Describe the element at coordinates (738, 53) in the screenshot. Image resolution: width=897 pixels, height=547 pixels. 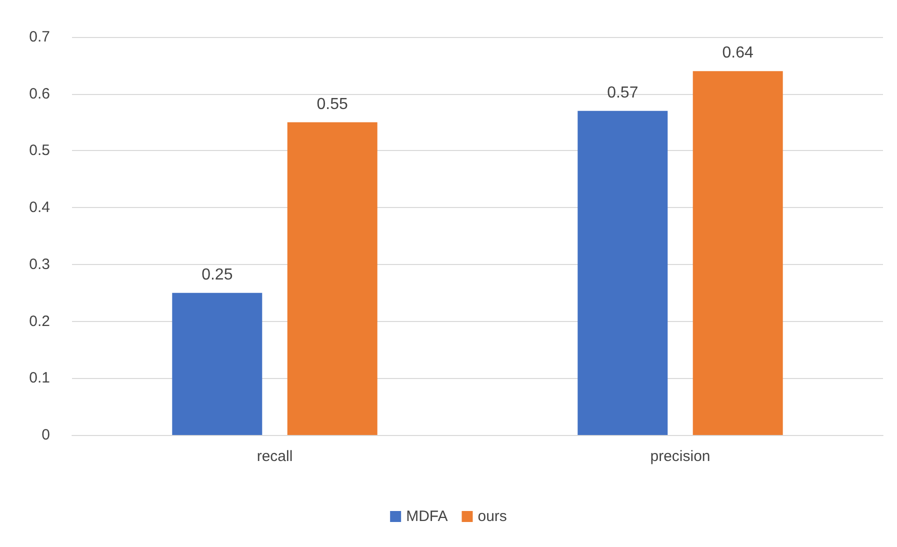
I see `data-label: 0.64` at that location.